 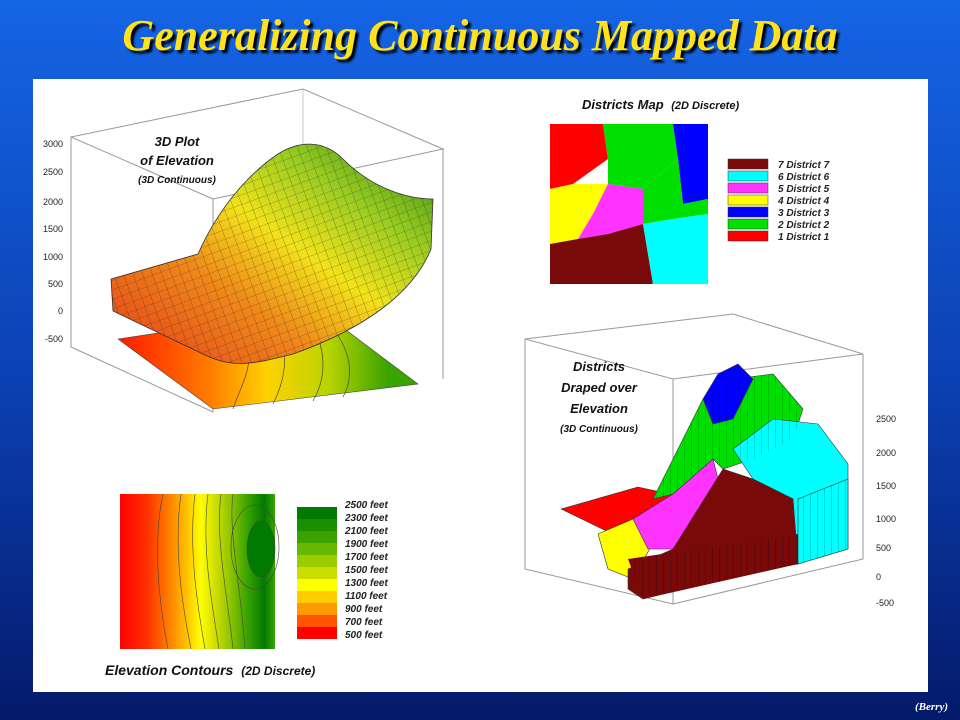 I want to click on district-legend-label: 1 District 1, so click(x=804, y=237).